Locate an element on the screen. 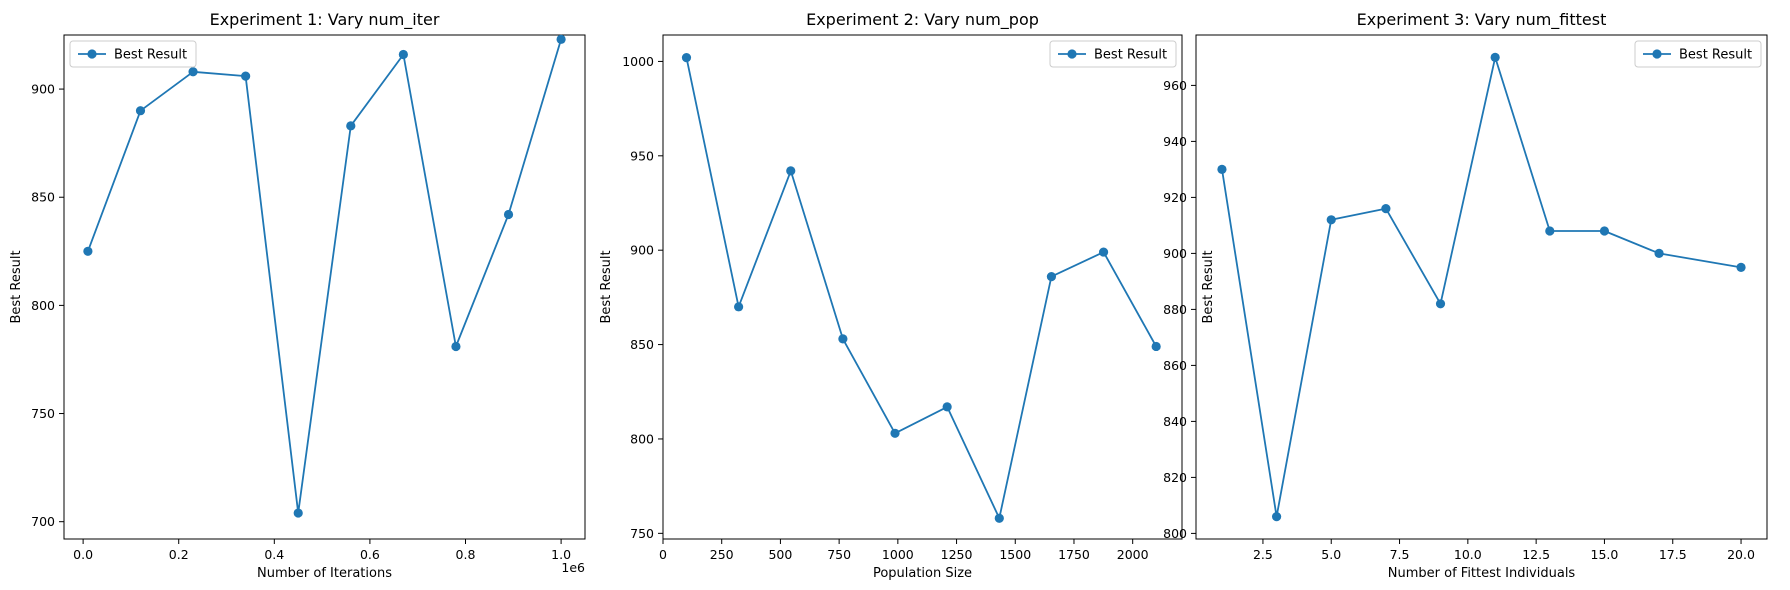 The height and width of the screenshot is (590, 1790). y-tick-label: 700 is located at coordinates (43, 521).